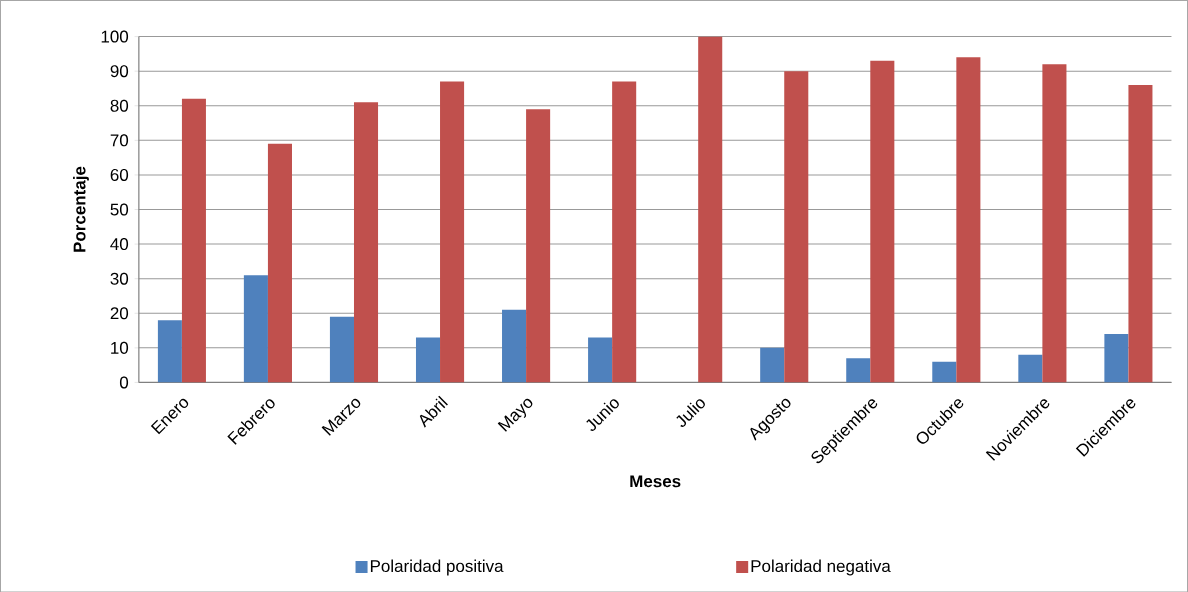 The height and width of the screenshot is (592, 1188). What do you see at coordinates (437, 567) in the screenshot?
I see `legend-label: Polaridad positiva` at bounding box center [437, 567].